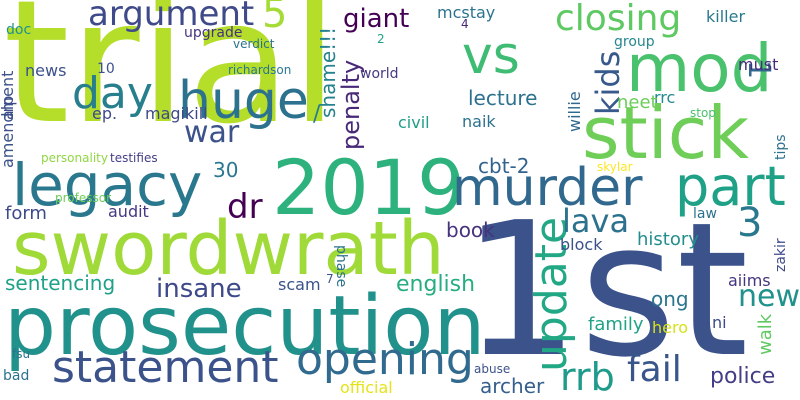  I want to click on word-upgrade: 4, so click(465, 24).